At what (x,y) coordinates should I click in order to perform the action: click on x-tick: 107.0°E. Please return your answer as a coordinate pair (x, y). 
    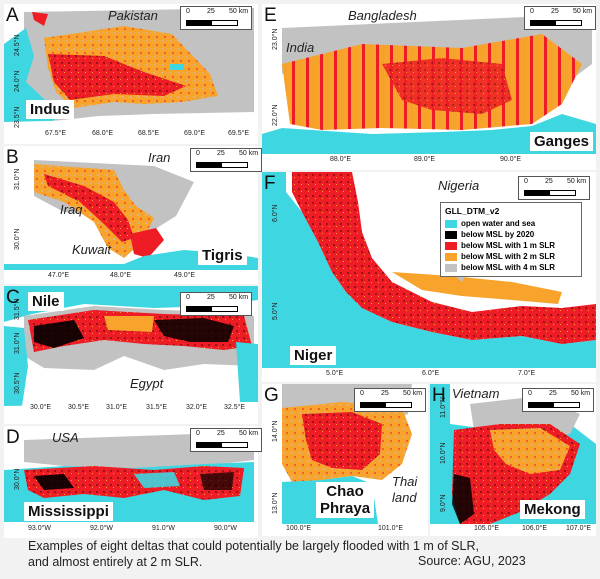
    Looking at the image, I should click on (578, 528).